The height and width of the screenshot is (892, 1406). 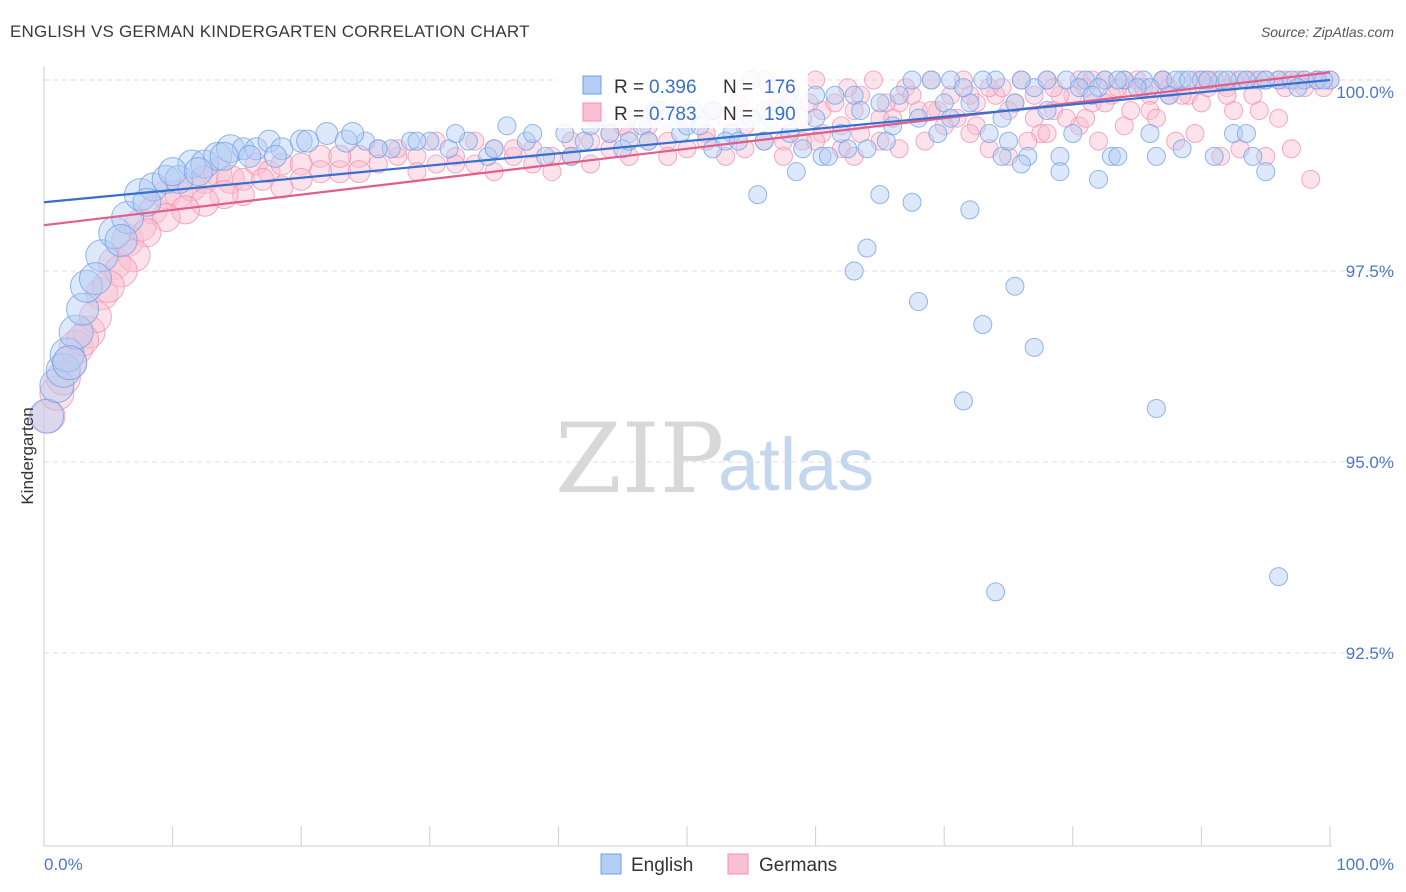 I want to click on watermark-atlas: atlas, so click(x=796, y=464).